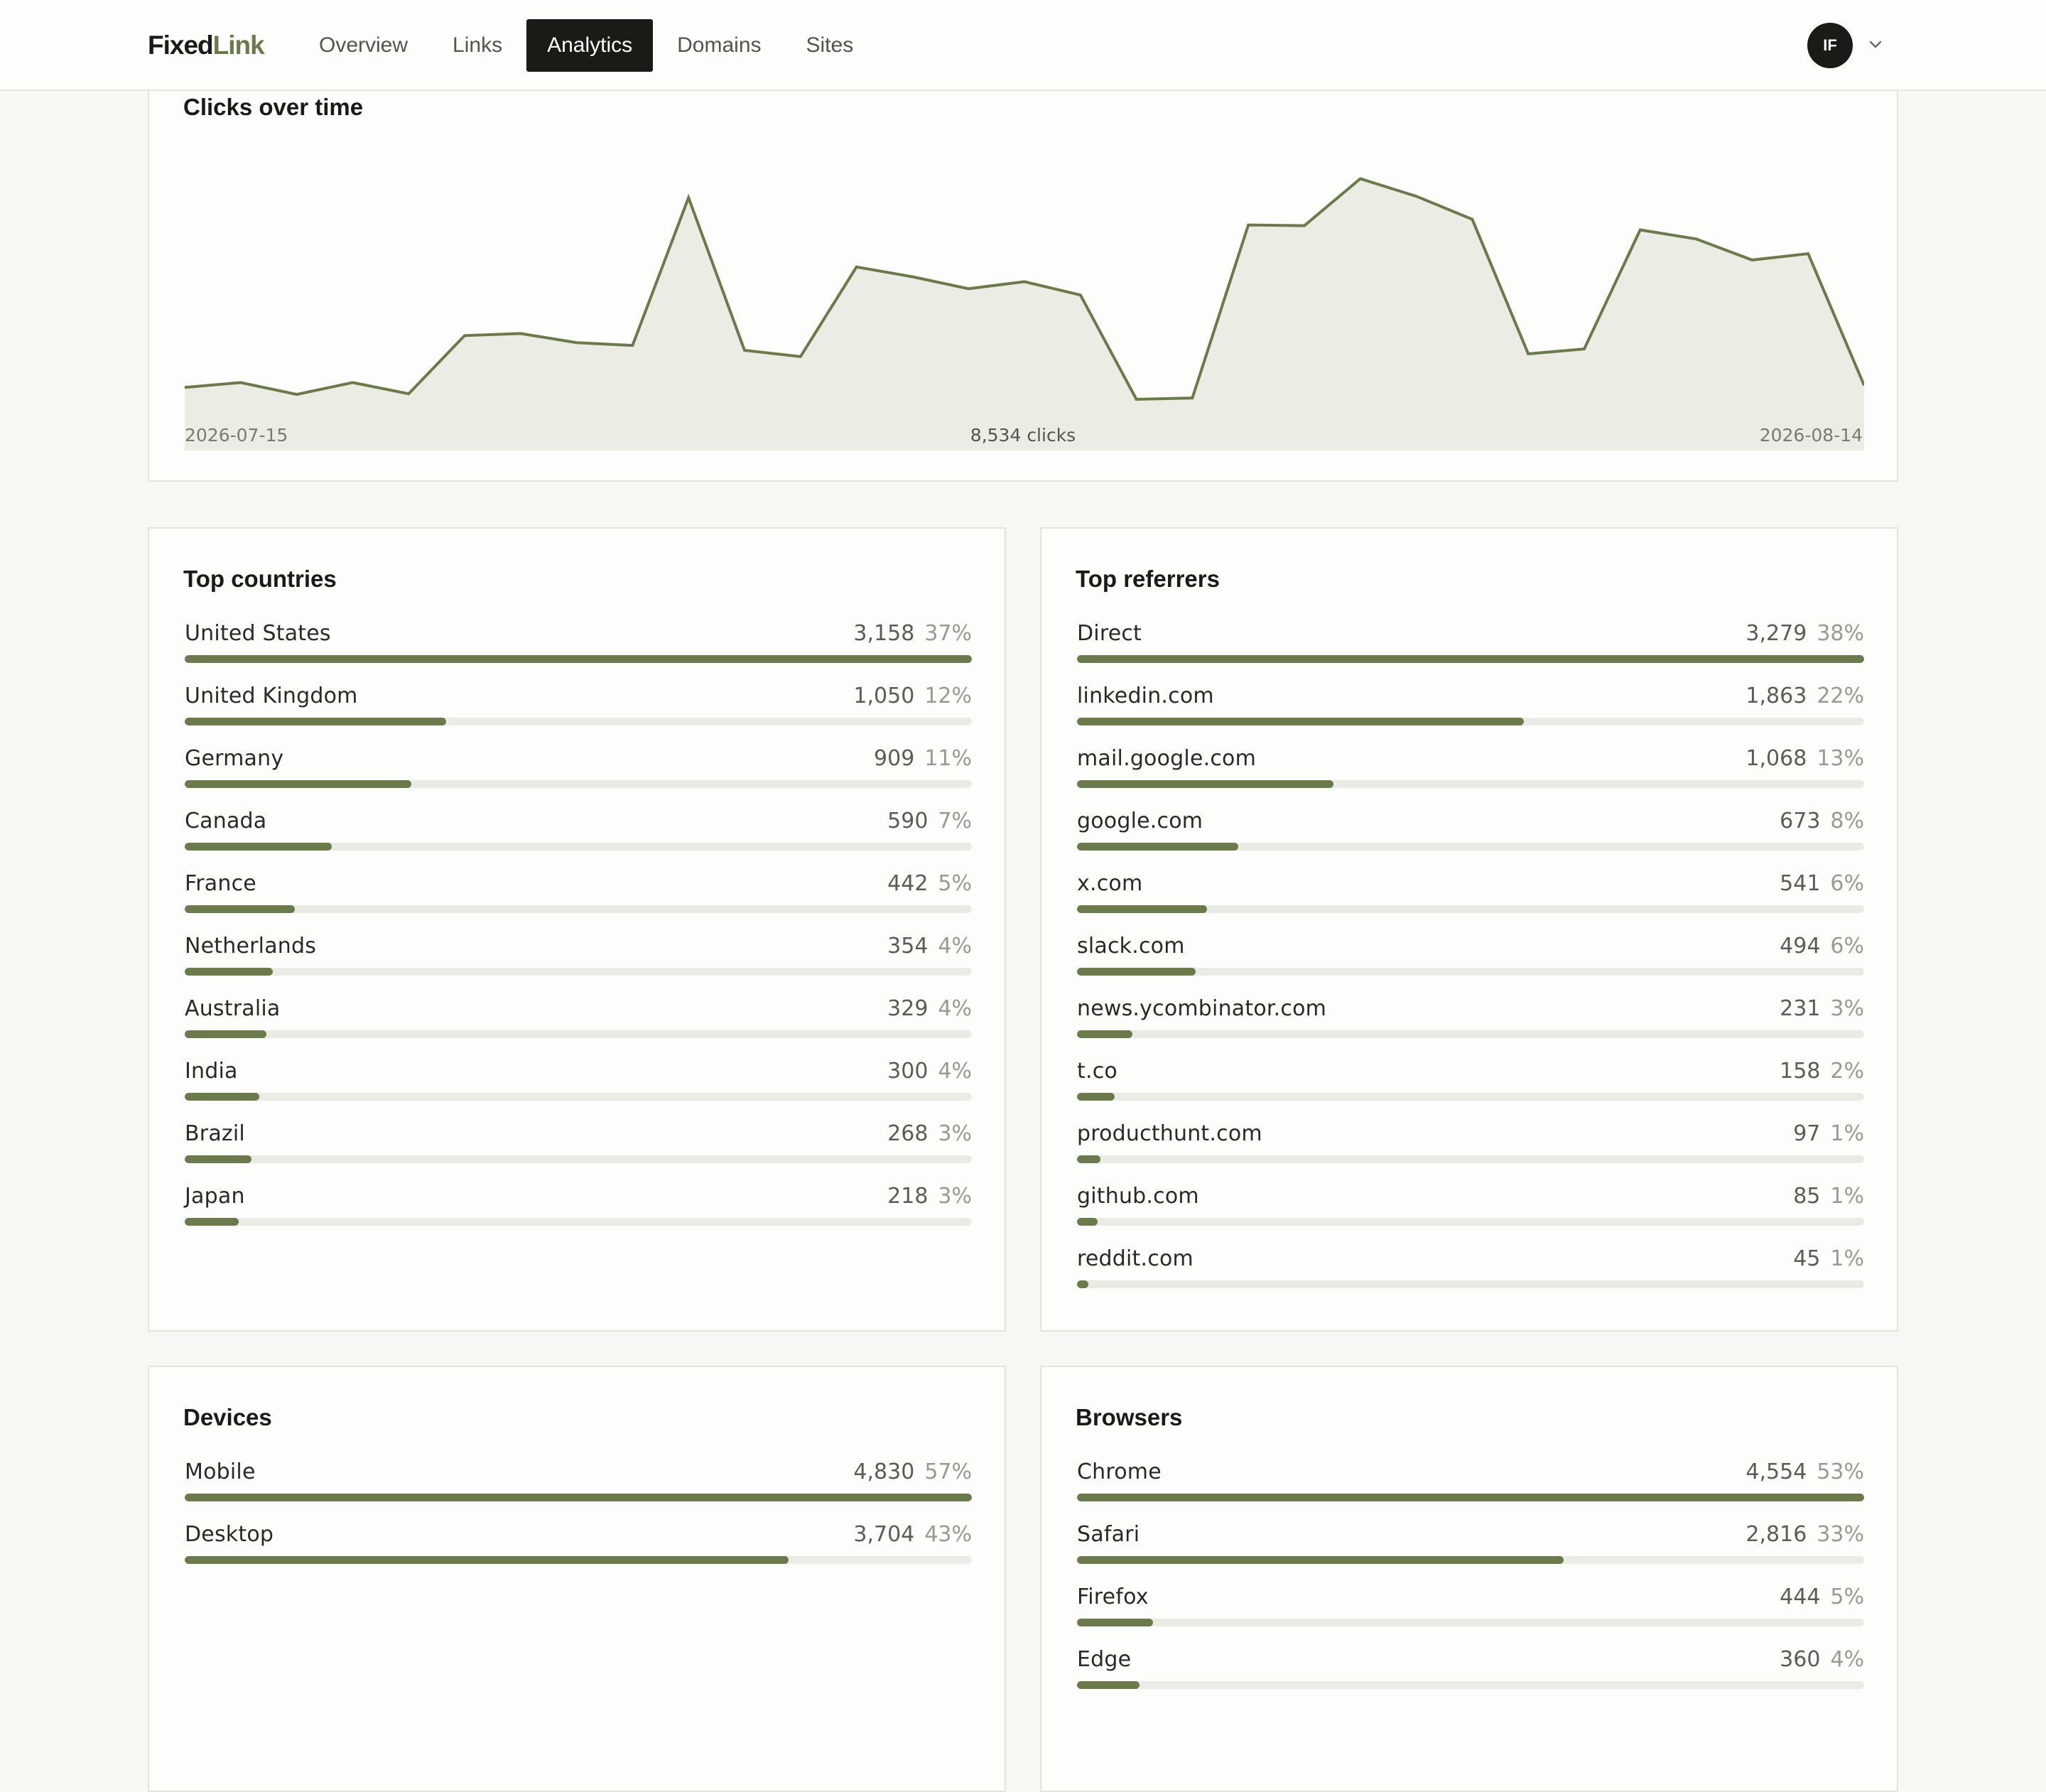 The image size is (2046, 1792). What do you see at coordinates (884, 1471) in the screenshot?
I see `row-count: 4,830` at bounding box center [884, 1471].